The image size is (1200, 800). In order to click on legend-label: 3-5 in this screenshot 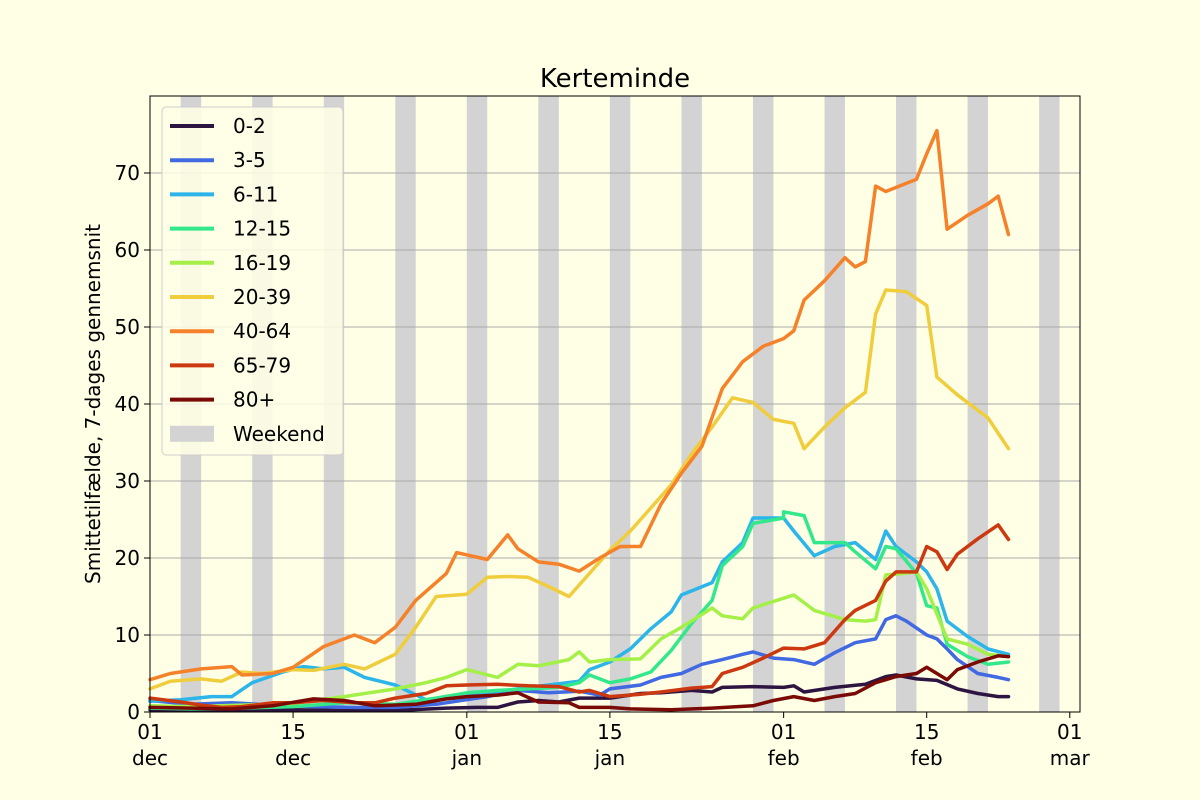, I will do `click(249, 160)`.